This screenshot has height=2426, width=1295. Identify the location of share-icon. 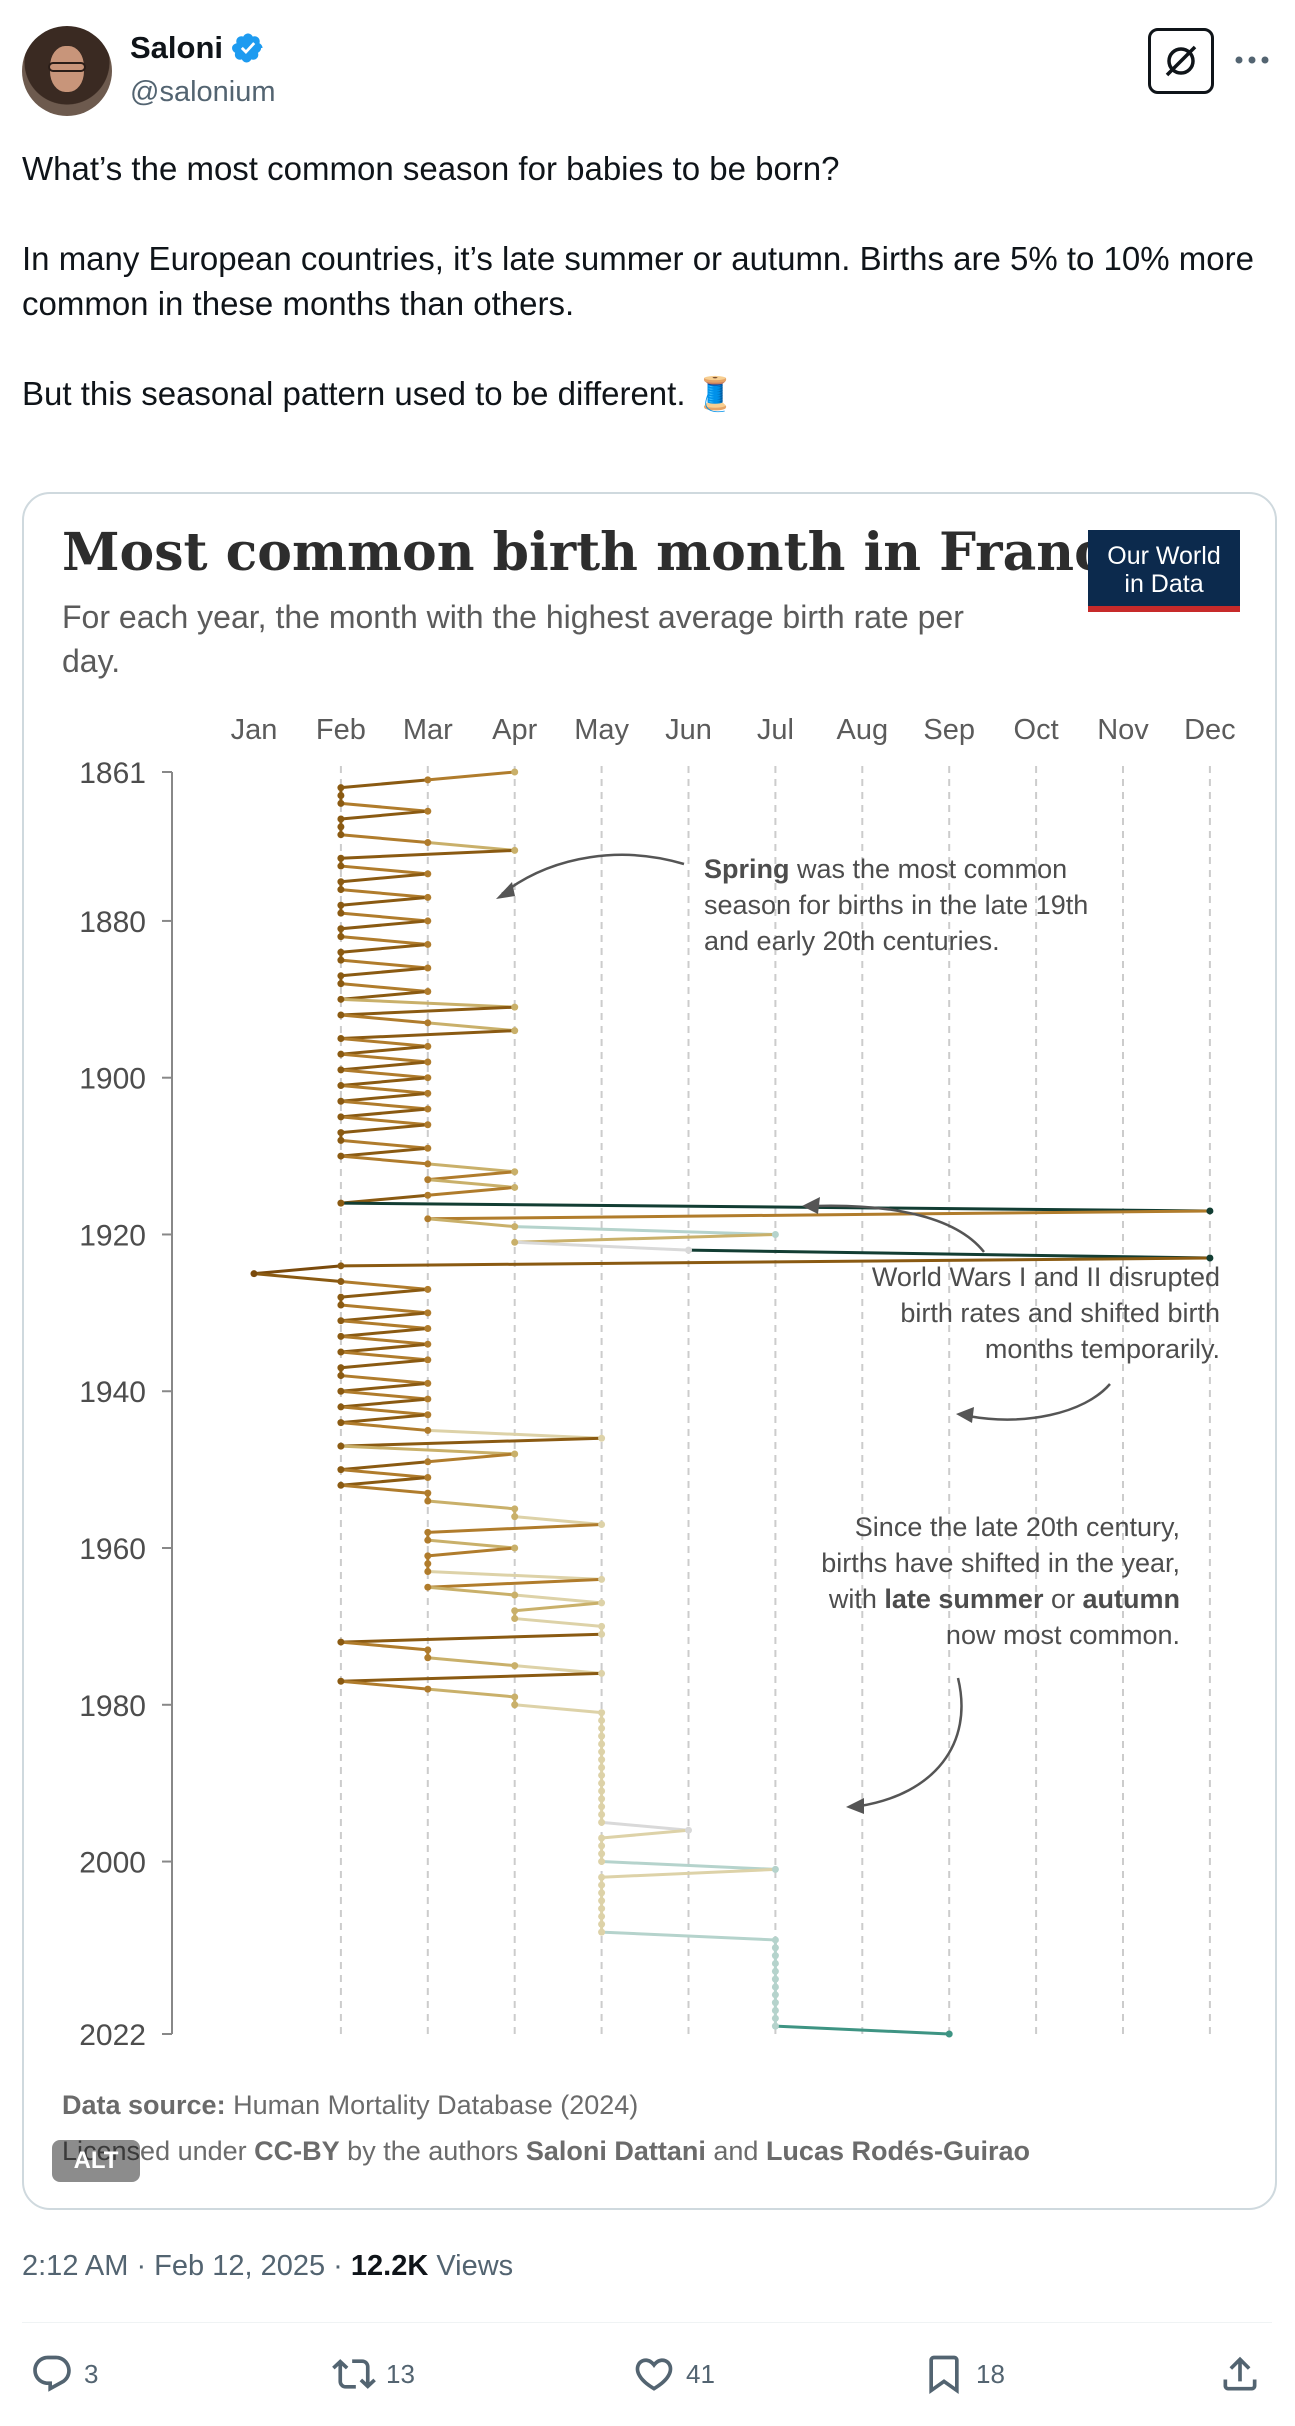
(1240, 2373).